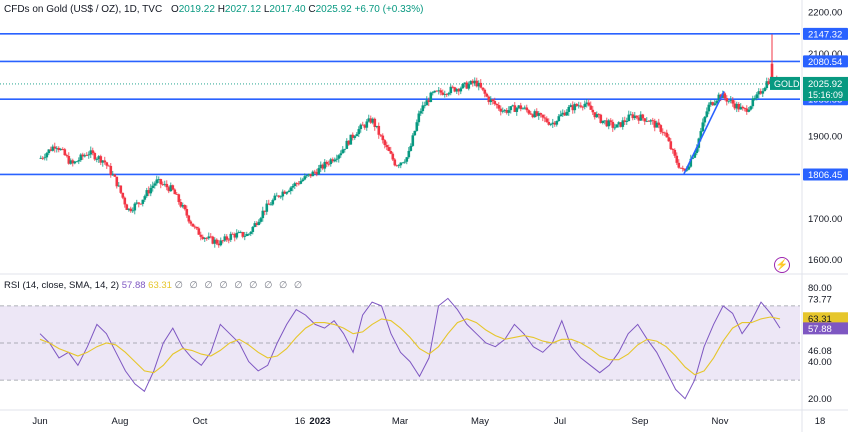  Describe the element at coordinates (785, 83) in the screenshot. I see `gold-symbol-tag` at that location.